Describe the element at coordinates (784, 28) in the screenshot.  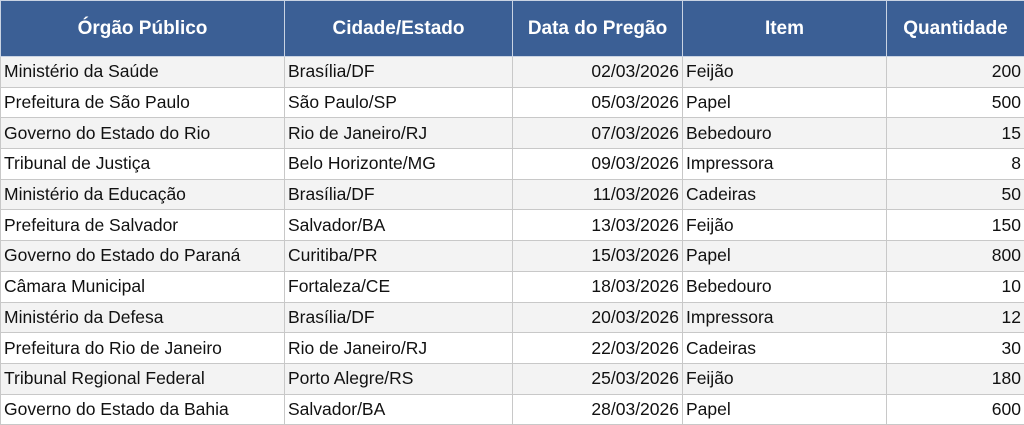
I see `header-item: Item` at that location.